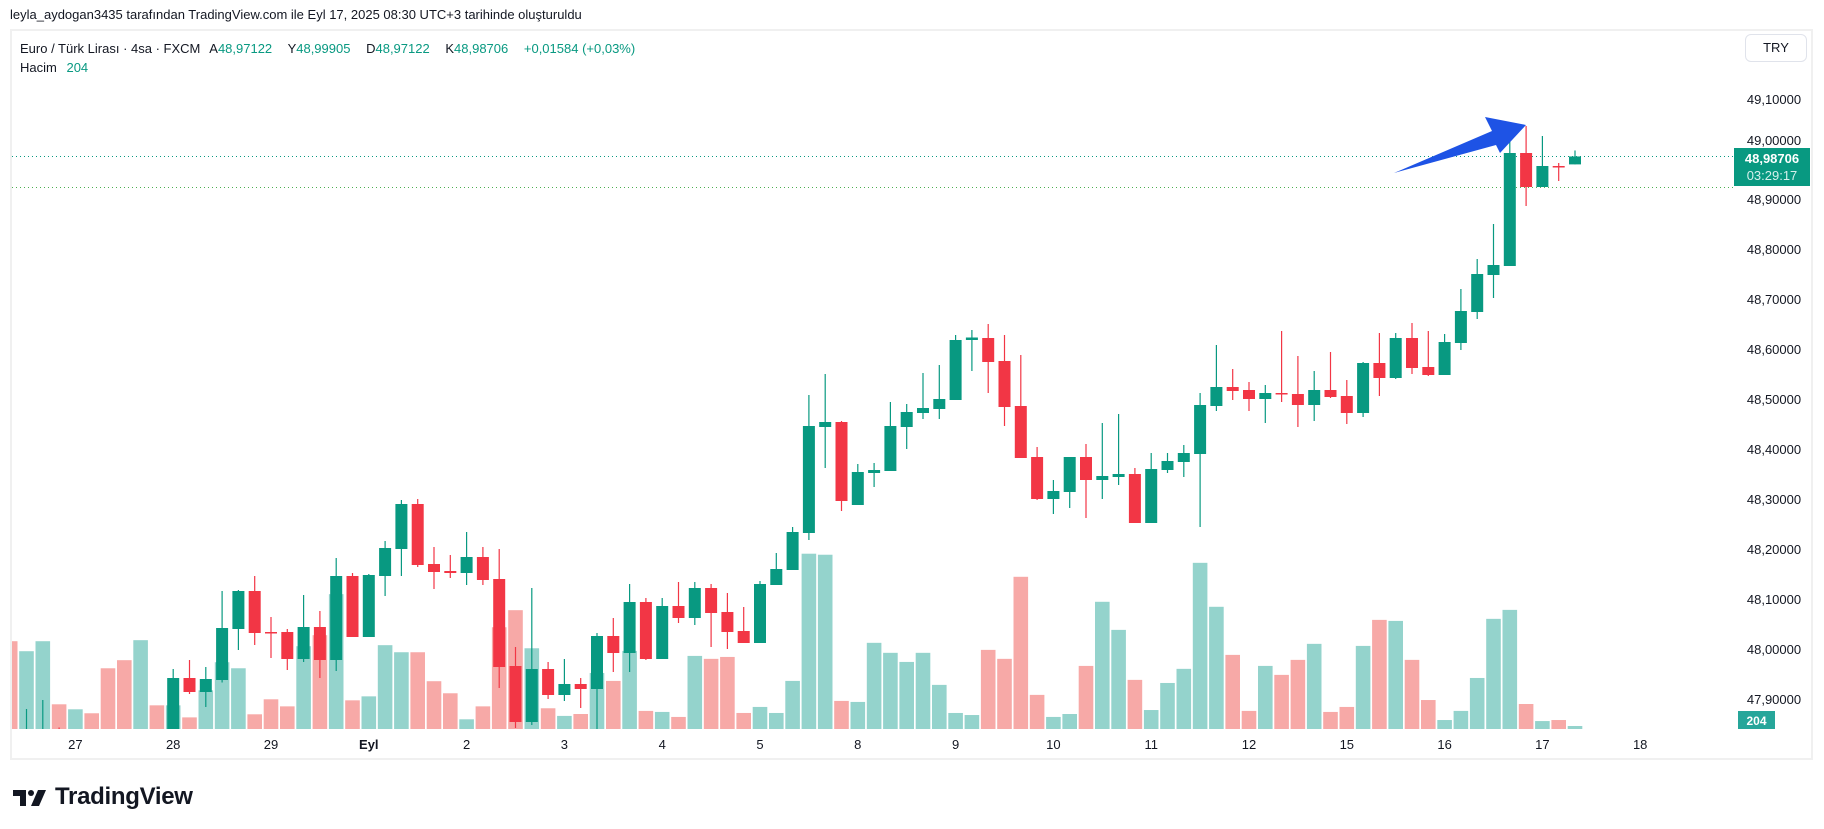 This screenshot has width=1824, height=829. What do you see at coordinates (38, 67) in the screenshot?
I see `volume-title: Hacim` at bounding box center [38, 67].